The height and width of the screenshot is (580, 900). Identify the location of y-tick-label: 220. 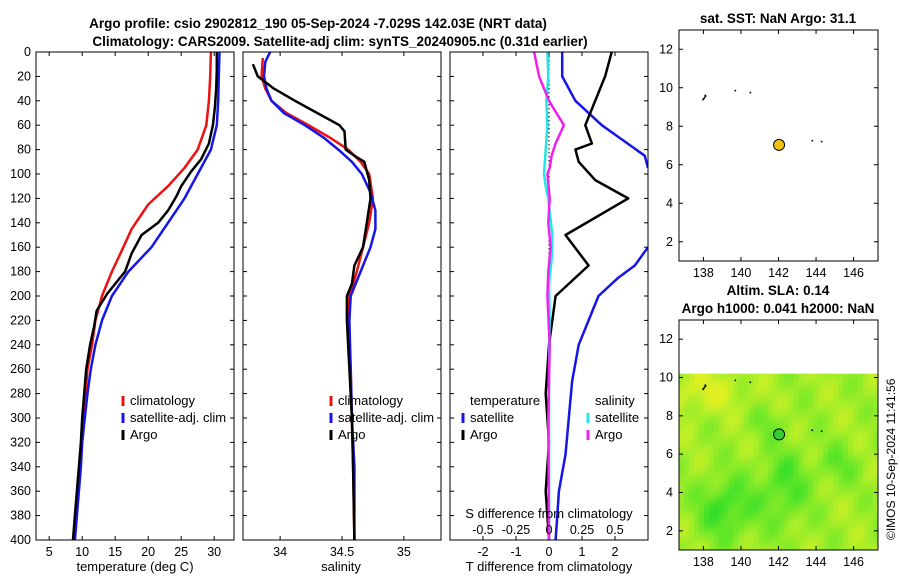
(20, 320).